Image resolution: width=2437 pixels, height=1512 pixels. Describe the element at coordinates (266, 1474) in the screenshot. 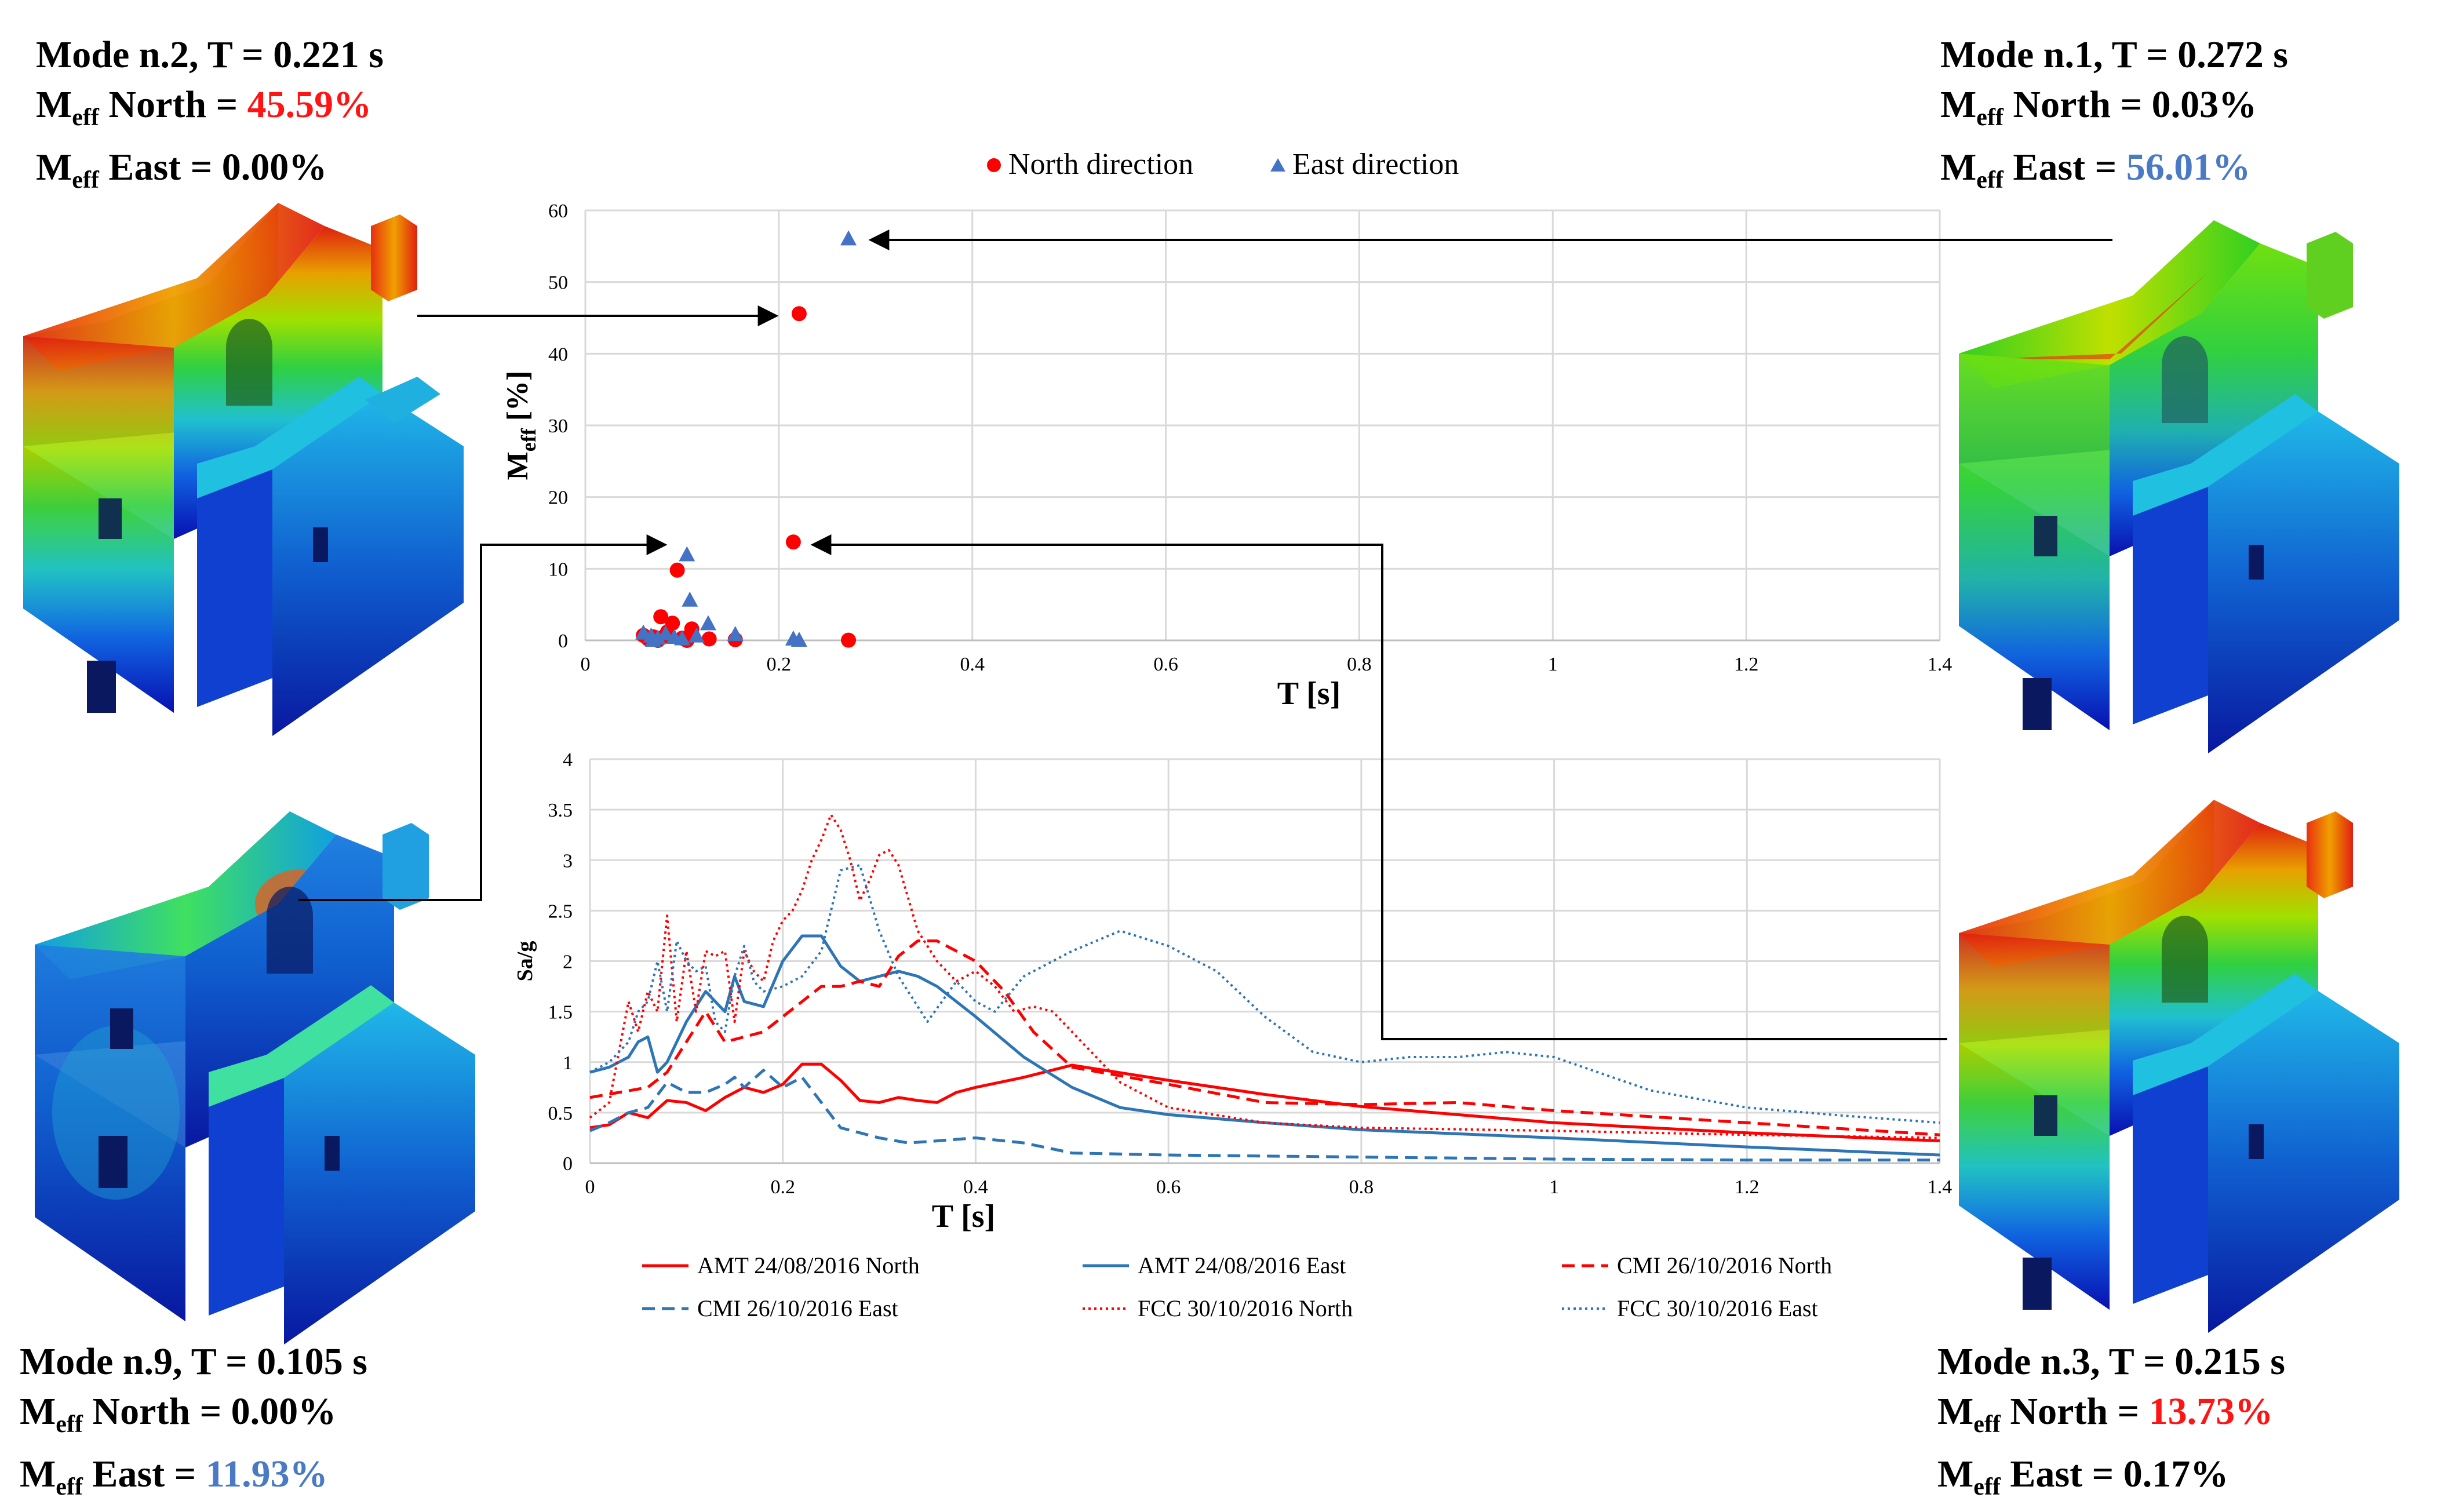

I see `meff-east-value: 11.93%` at that location.